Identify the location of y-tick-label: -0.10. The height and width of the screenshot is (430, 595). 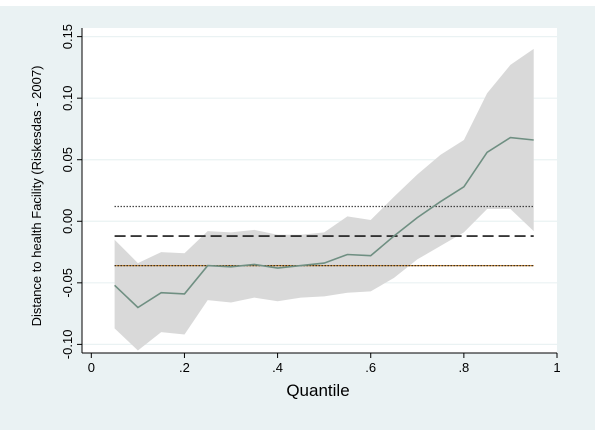
(67, 345).